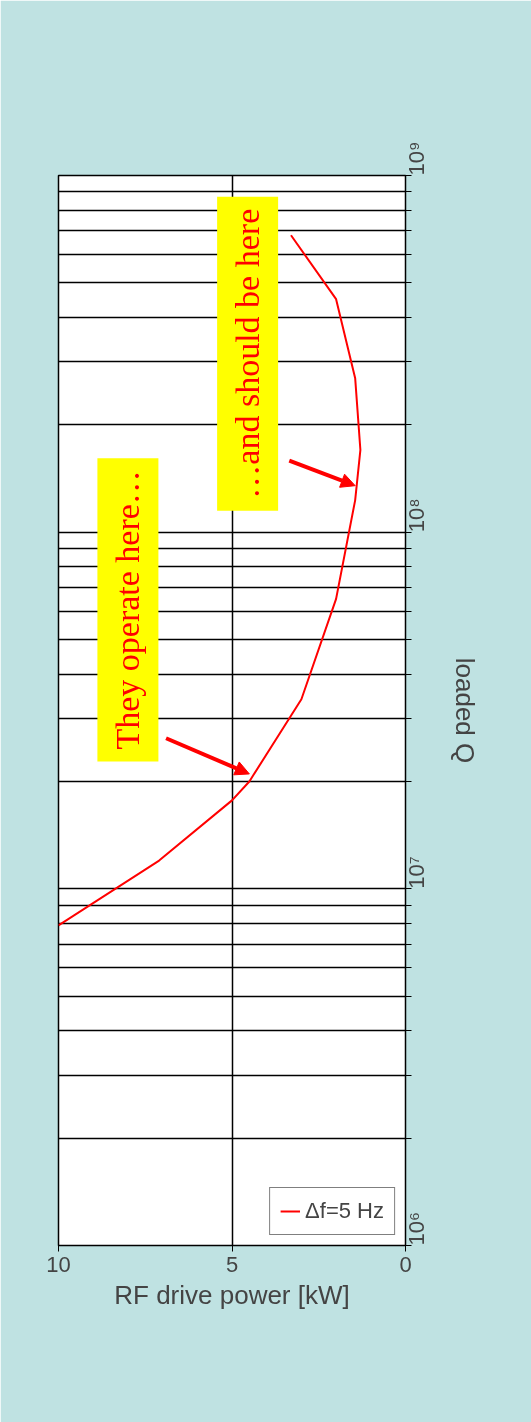 Image resolution: width=531 pixels, height=1422 pixels. I want to click on x-tick-label: 5, so click(232, 1264).